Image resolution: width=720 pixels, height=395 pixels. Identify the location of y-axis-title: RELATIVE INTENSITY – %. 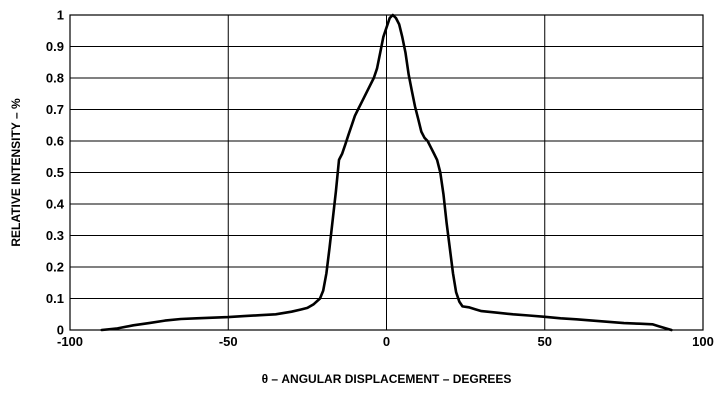
(16, 172).